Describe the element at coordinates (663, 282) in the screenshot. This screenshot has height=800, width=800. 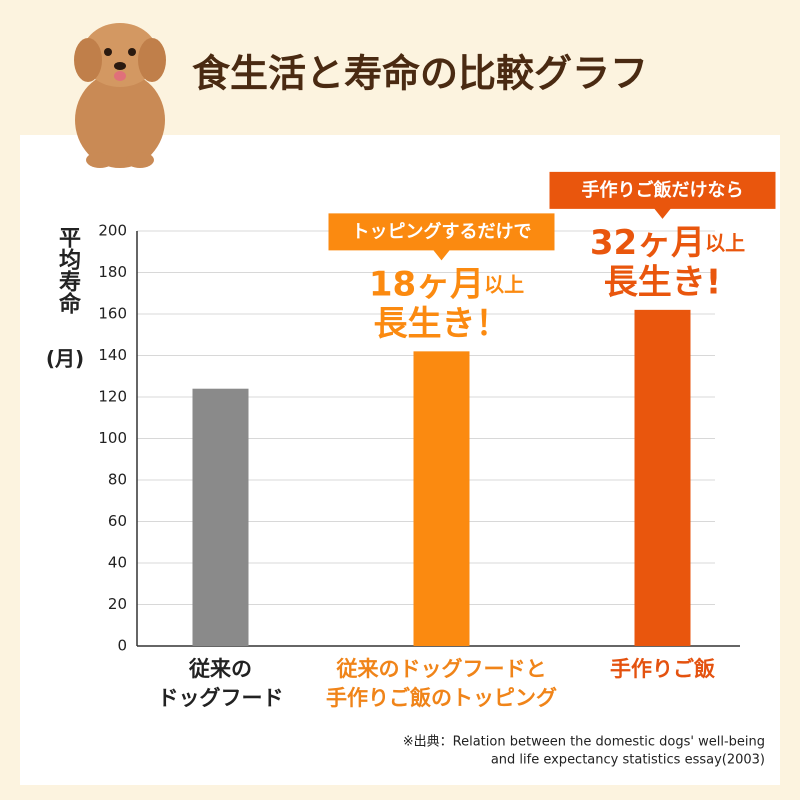
I see `callout-headline: 長生き!` at that location.